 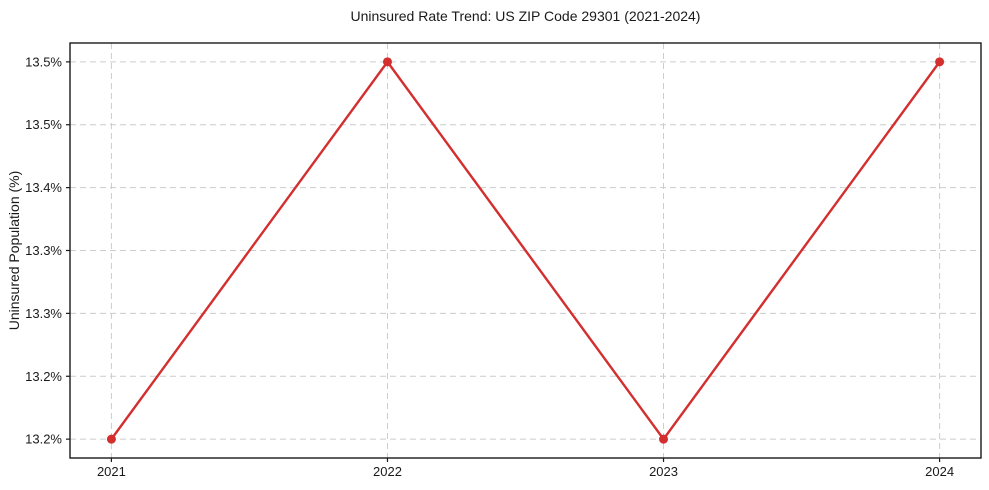 I want to click on x-tick-label: 2022, so click(x=387, y=471).